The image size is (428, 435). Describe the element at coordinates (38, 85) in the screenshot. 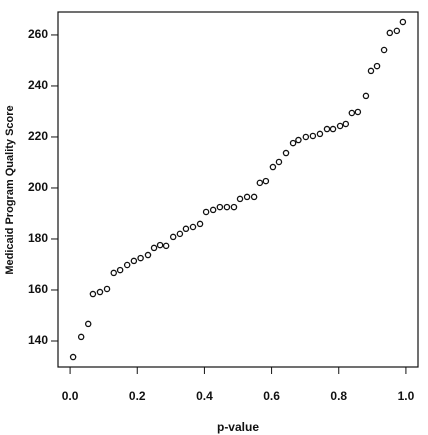

I see `y-tick-label: 240` at that location.